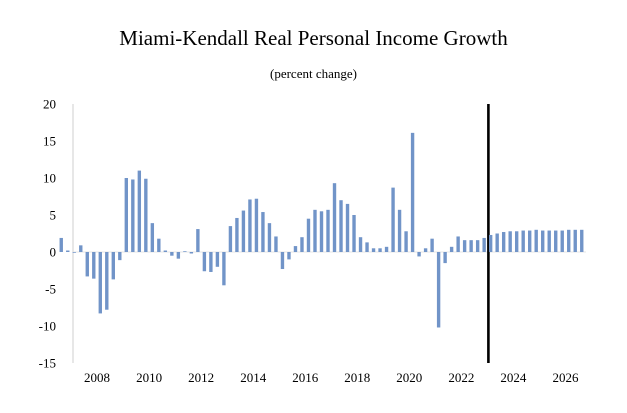  I want to click on x-tick-label: 2018, so click(357, 377).